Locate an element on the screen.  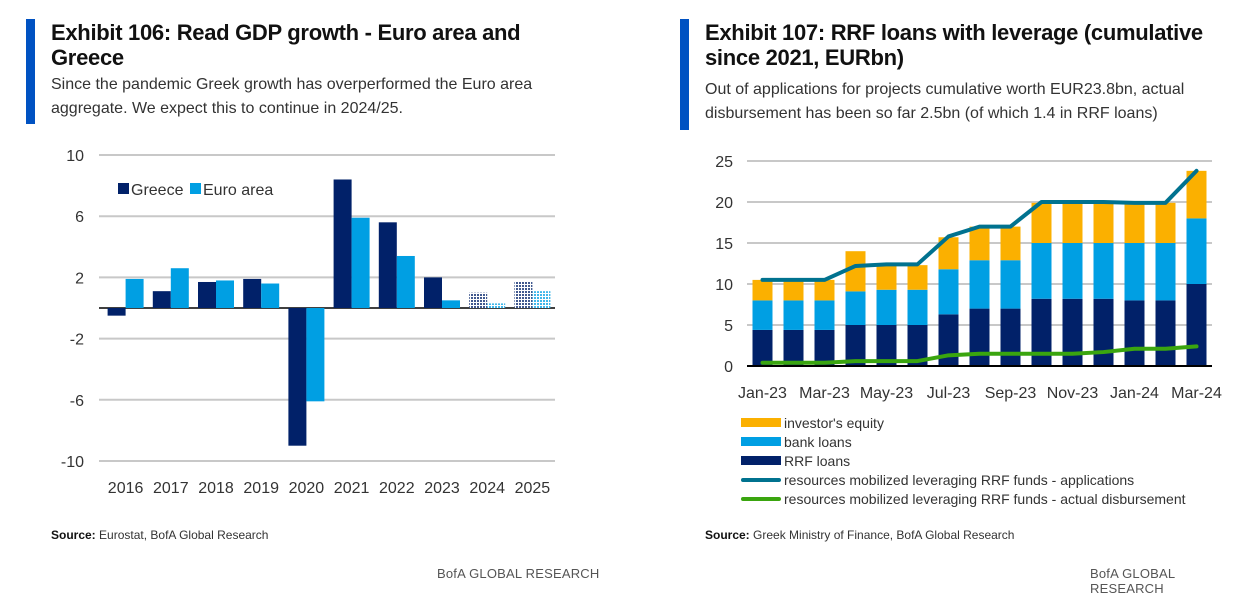
legend-label: RRF loans is located at coordinates (817, 460).